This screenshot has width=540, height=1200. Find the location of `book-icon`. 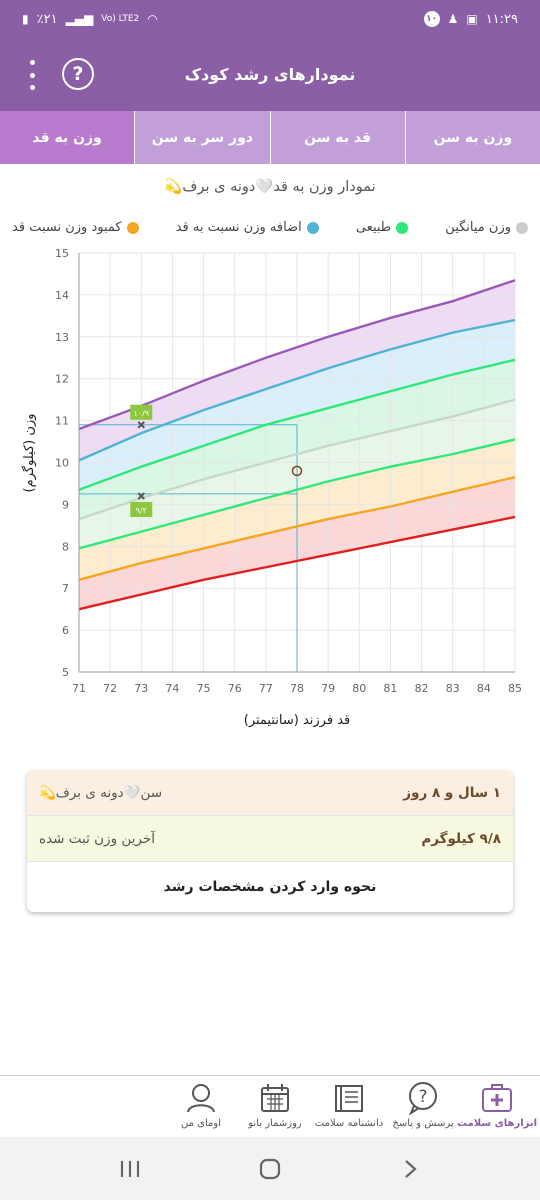

book-icon is located at coordinates (349, 1098).